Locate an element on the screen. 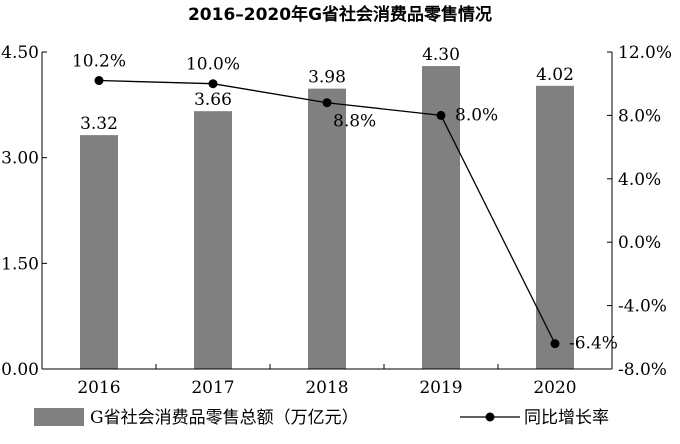 The width and height of the screenshot is (680, 444). x-tick-label-2018: 2018 is located at coordinates (326, 388).